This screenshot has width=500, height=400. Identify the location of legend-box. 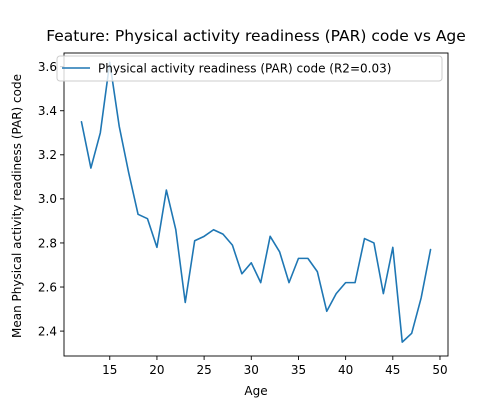
(249, 68).